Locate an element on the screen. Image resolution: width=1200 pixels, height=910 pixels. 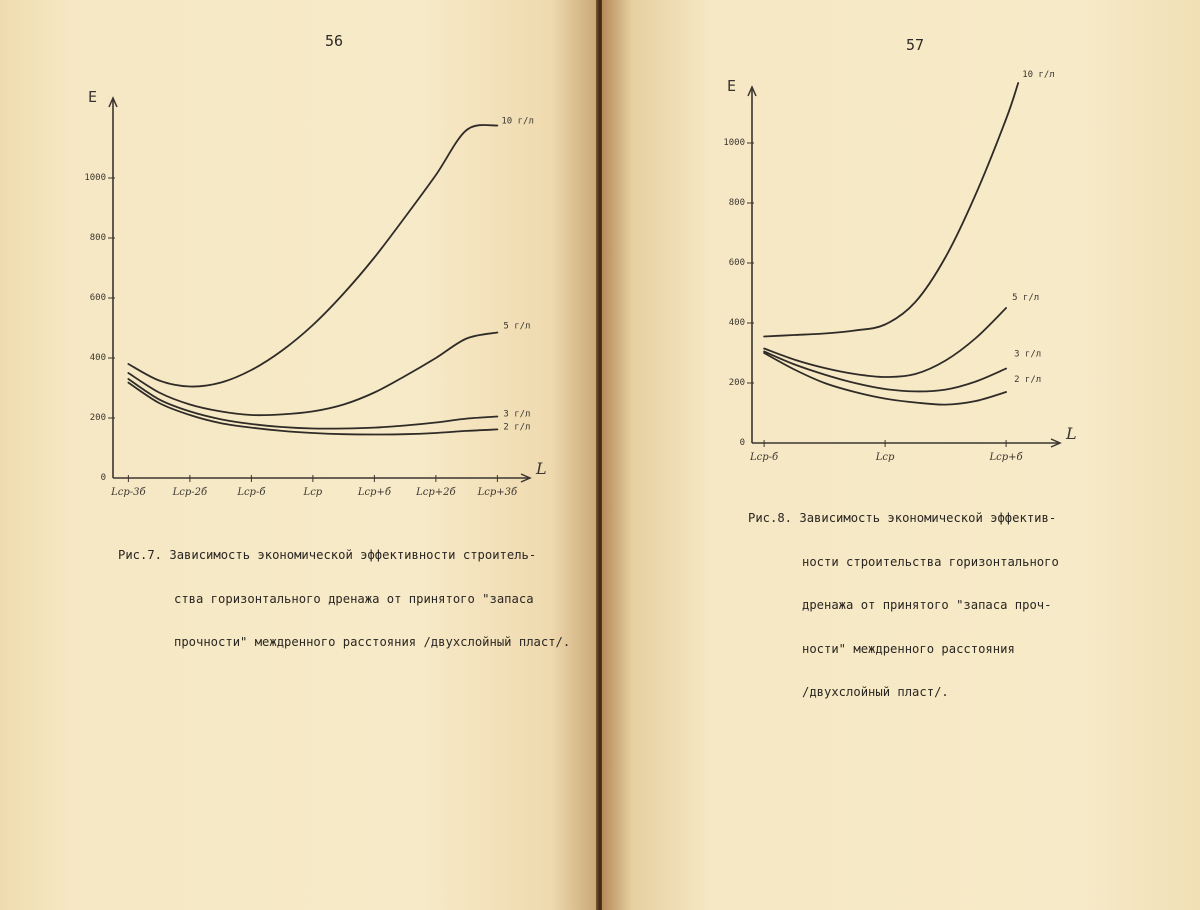
page-number: 57 is located at coordinates (915, 45).